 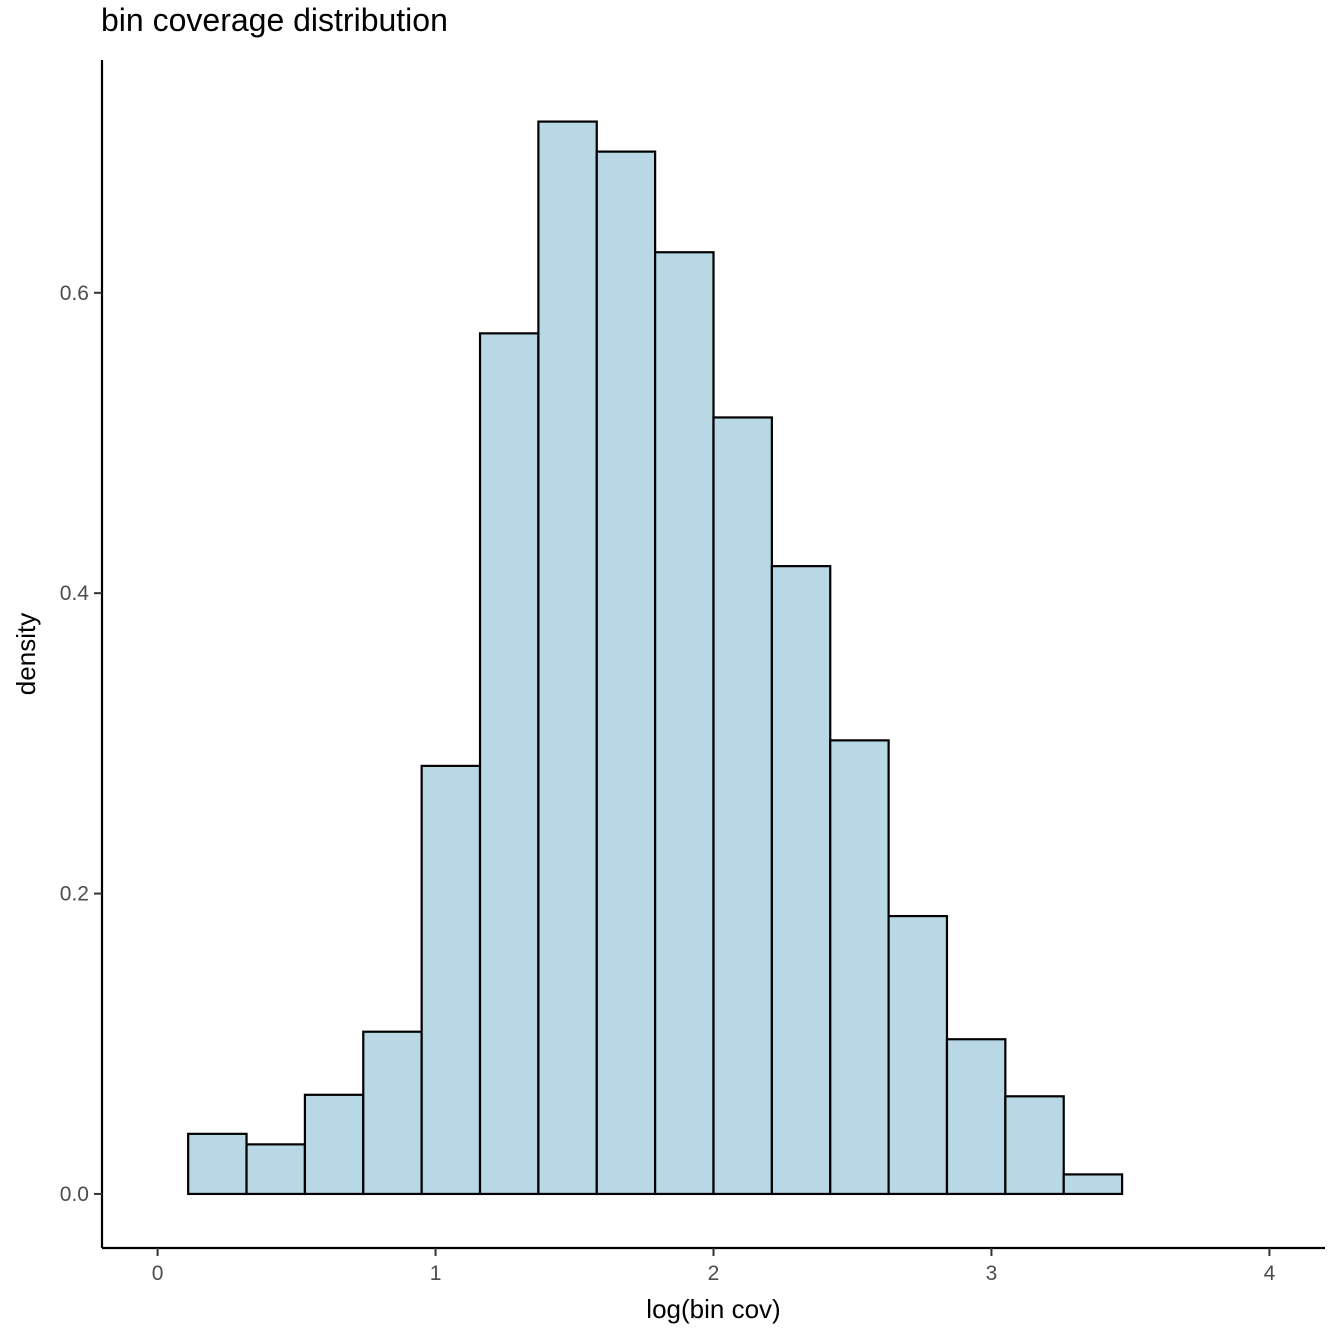 What do you see at coordinates (158, 1273) in the screenshot?
I see `x-tick-label: 0` at bounding box center [158, 1273].